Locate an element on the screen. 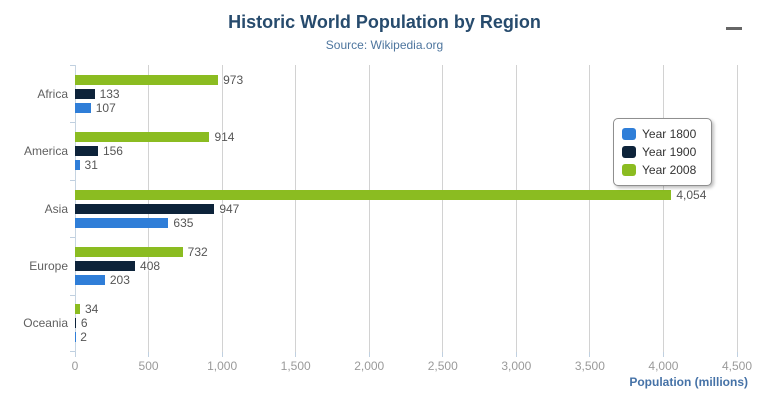  bar-value-label: 635 is located at coordinates (183, 222).